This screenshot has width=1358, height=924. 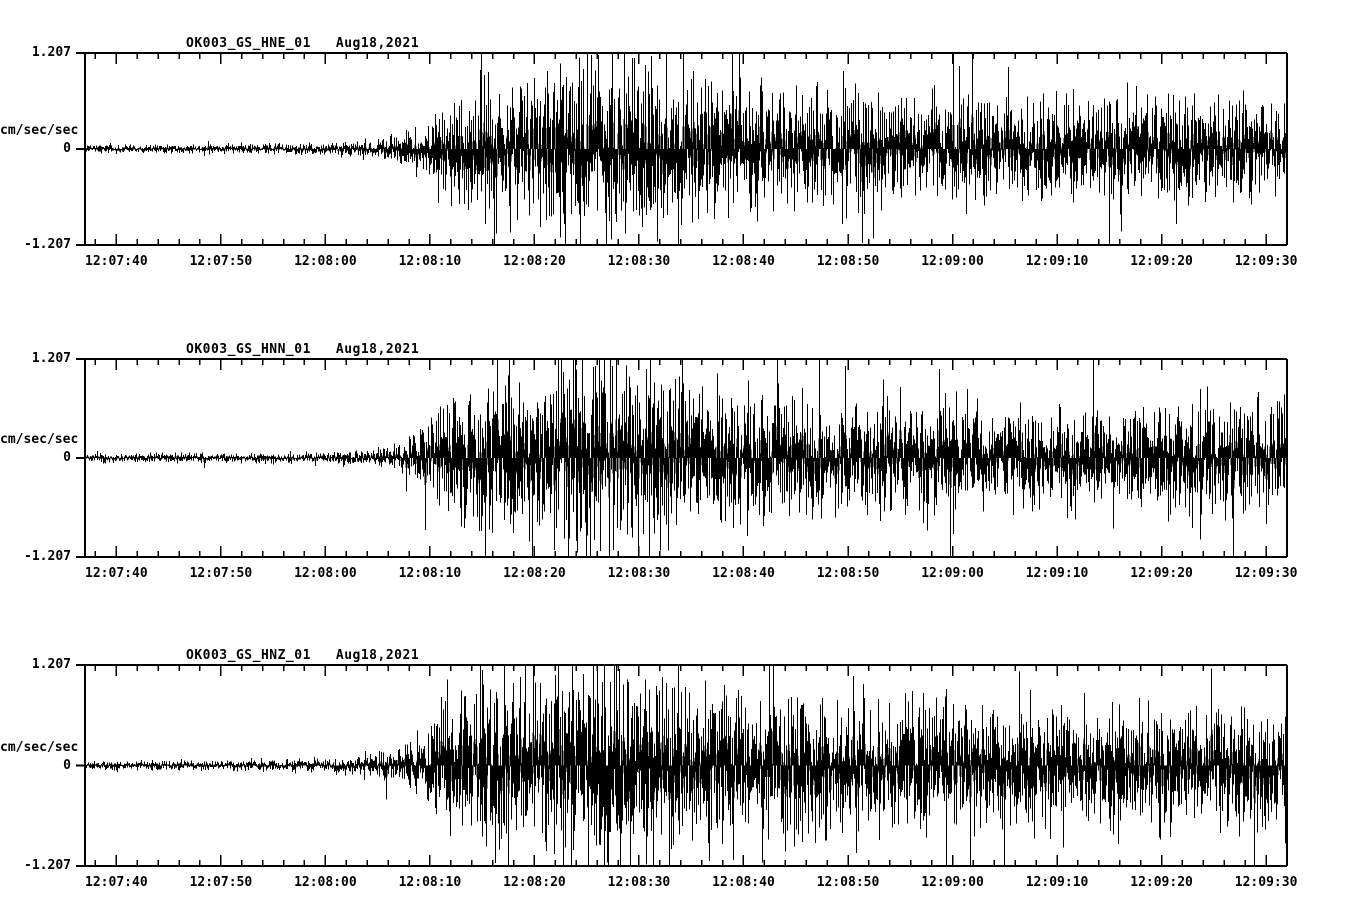 I want to click on y-tick-max-hne: 1.207, so click(x=51, y=52).